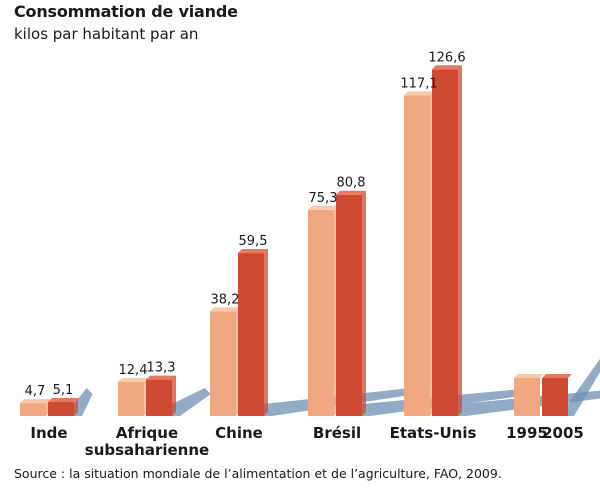  I want to click on chart-subtitle: kilos par habitant par an, so click(106, 34).